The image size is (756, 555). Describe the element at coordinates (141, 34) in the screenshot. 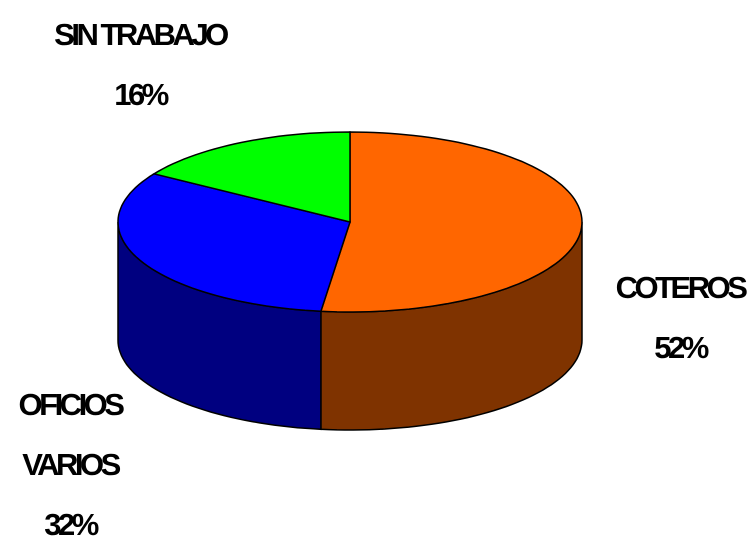

I see `category-name: SIN TRABAJO` at that location.